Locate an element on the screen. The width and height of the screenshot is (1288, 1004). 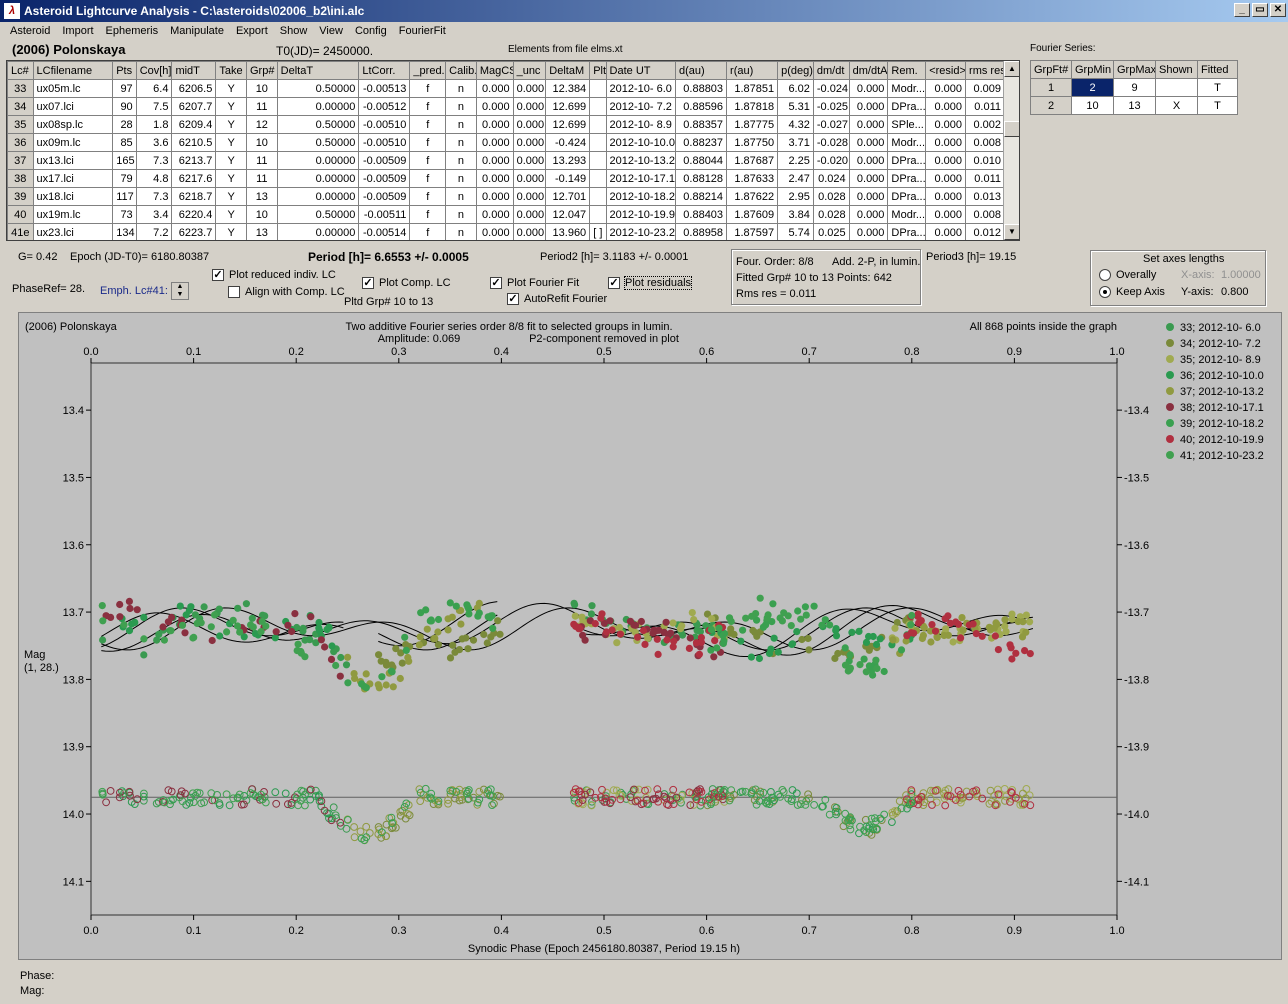
table-cell: 13.293 is located at coordinates (568, 160).